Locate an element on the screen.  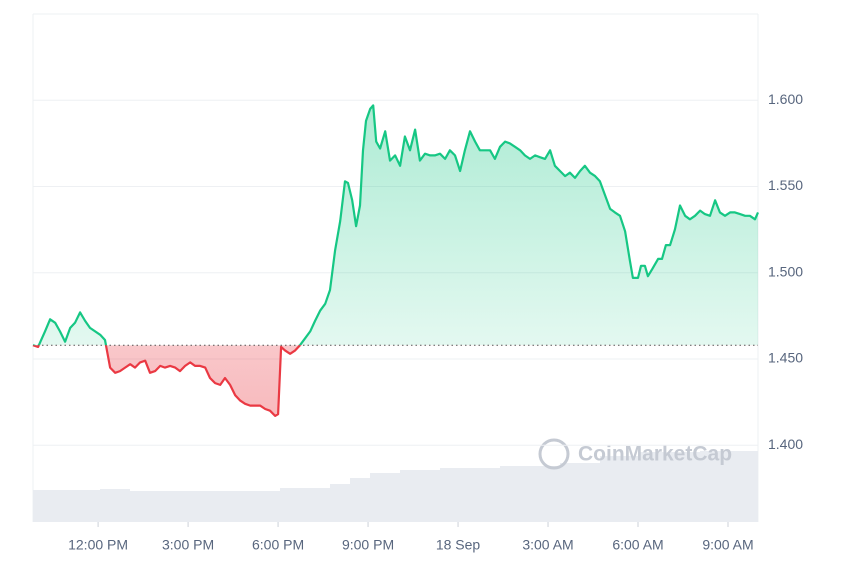
x-tick-label: 6:00 AM is located at coordinates (637, 545).